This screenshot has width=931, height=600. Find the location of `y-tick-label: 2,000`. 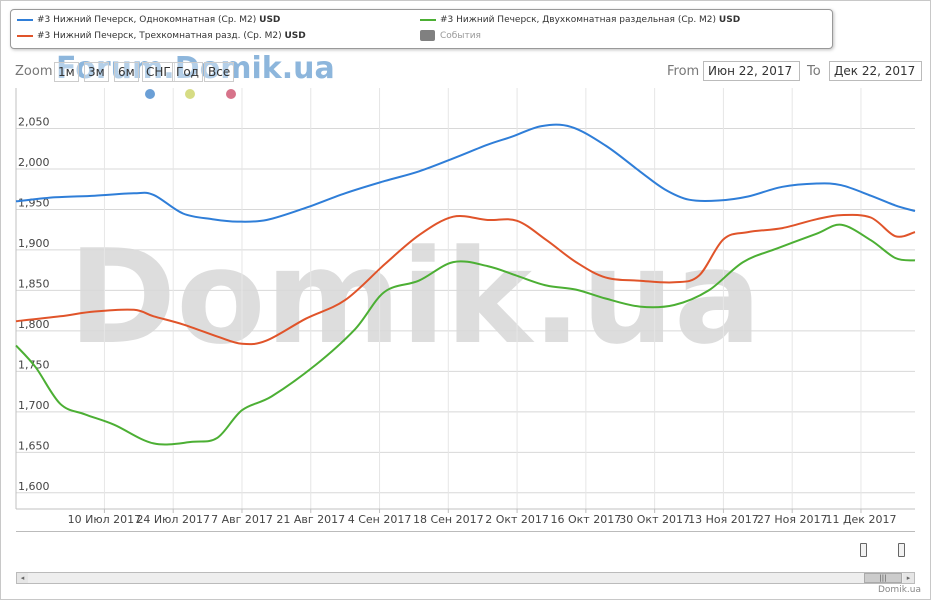

y-tick-label: 2,000 is located at coordinates (34, 162).